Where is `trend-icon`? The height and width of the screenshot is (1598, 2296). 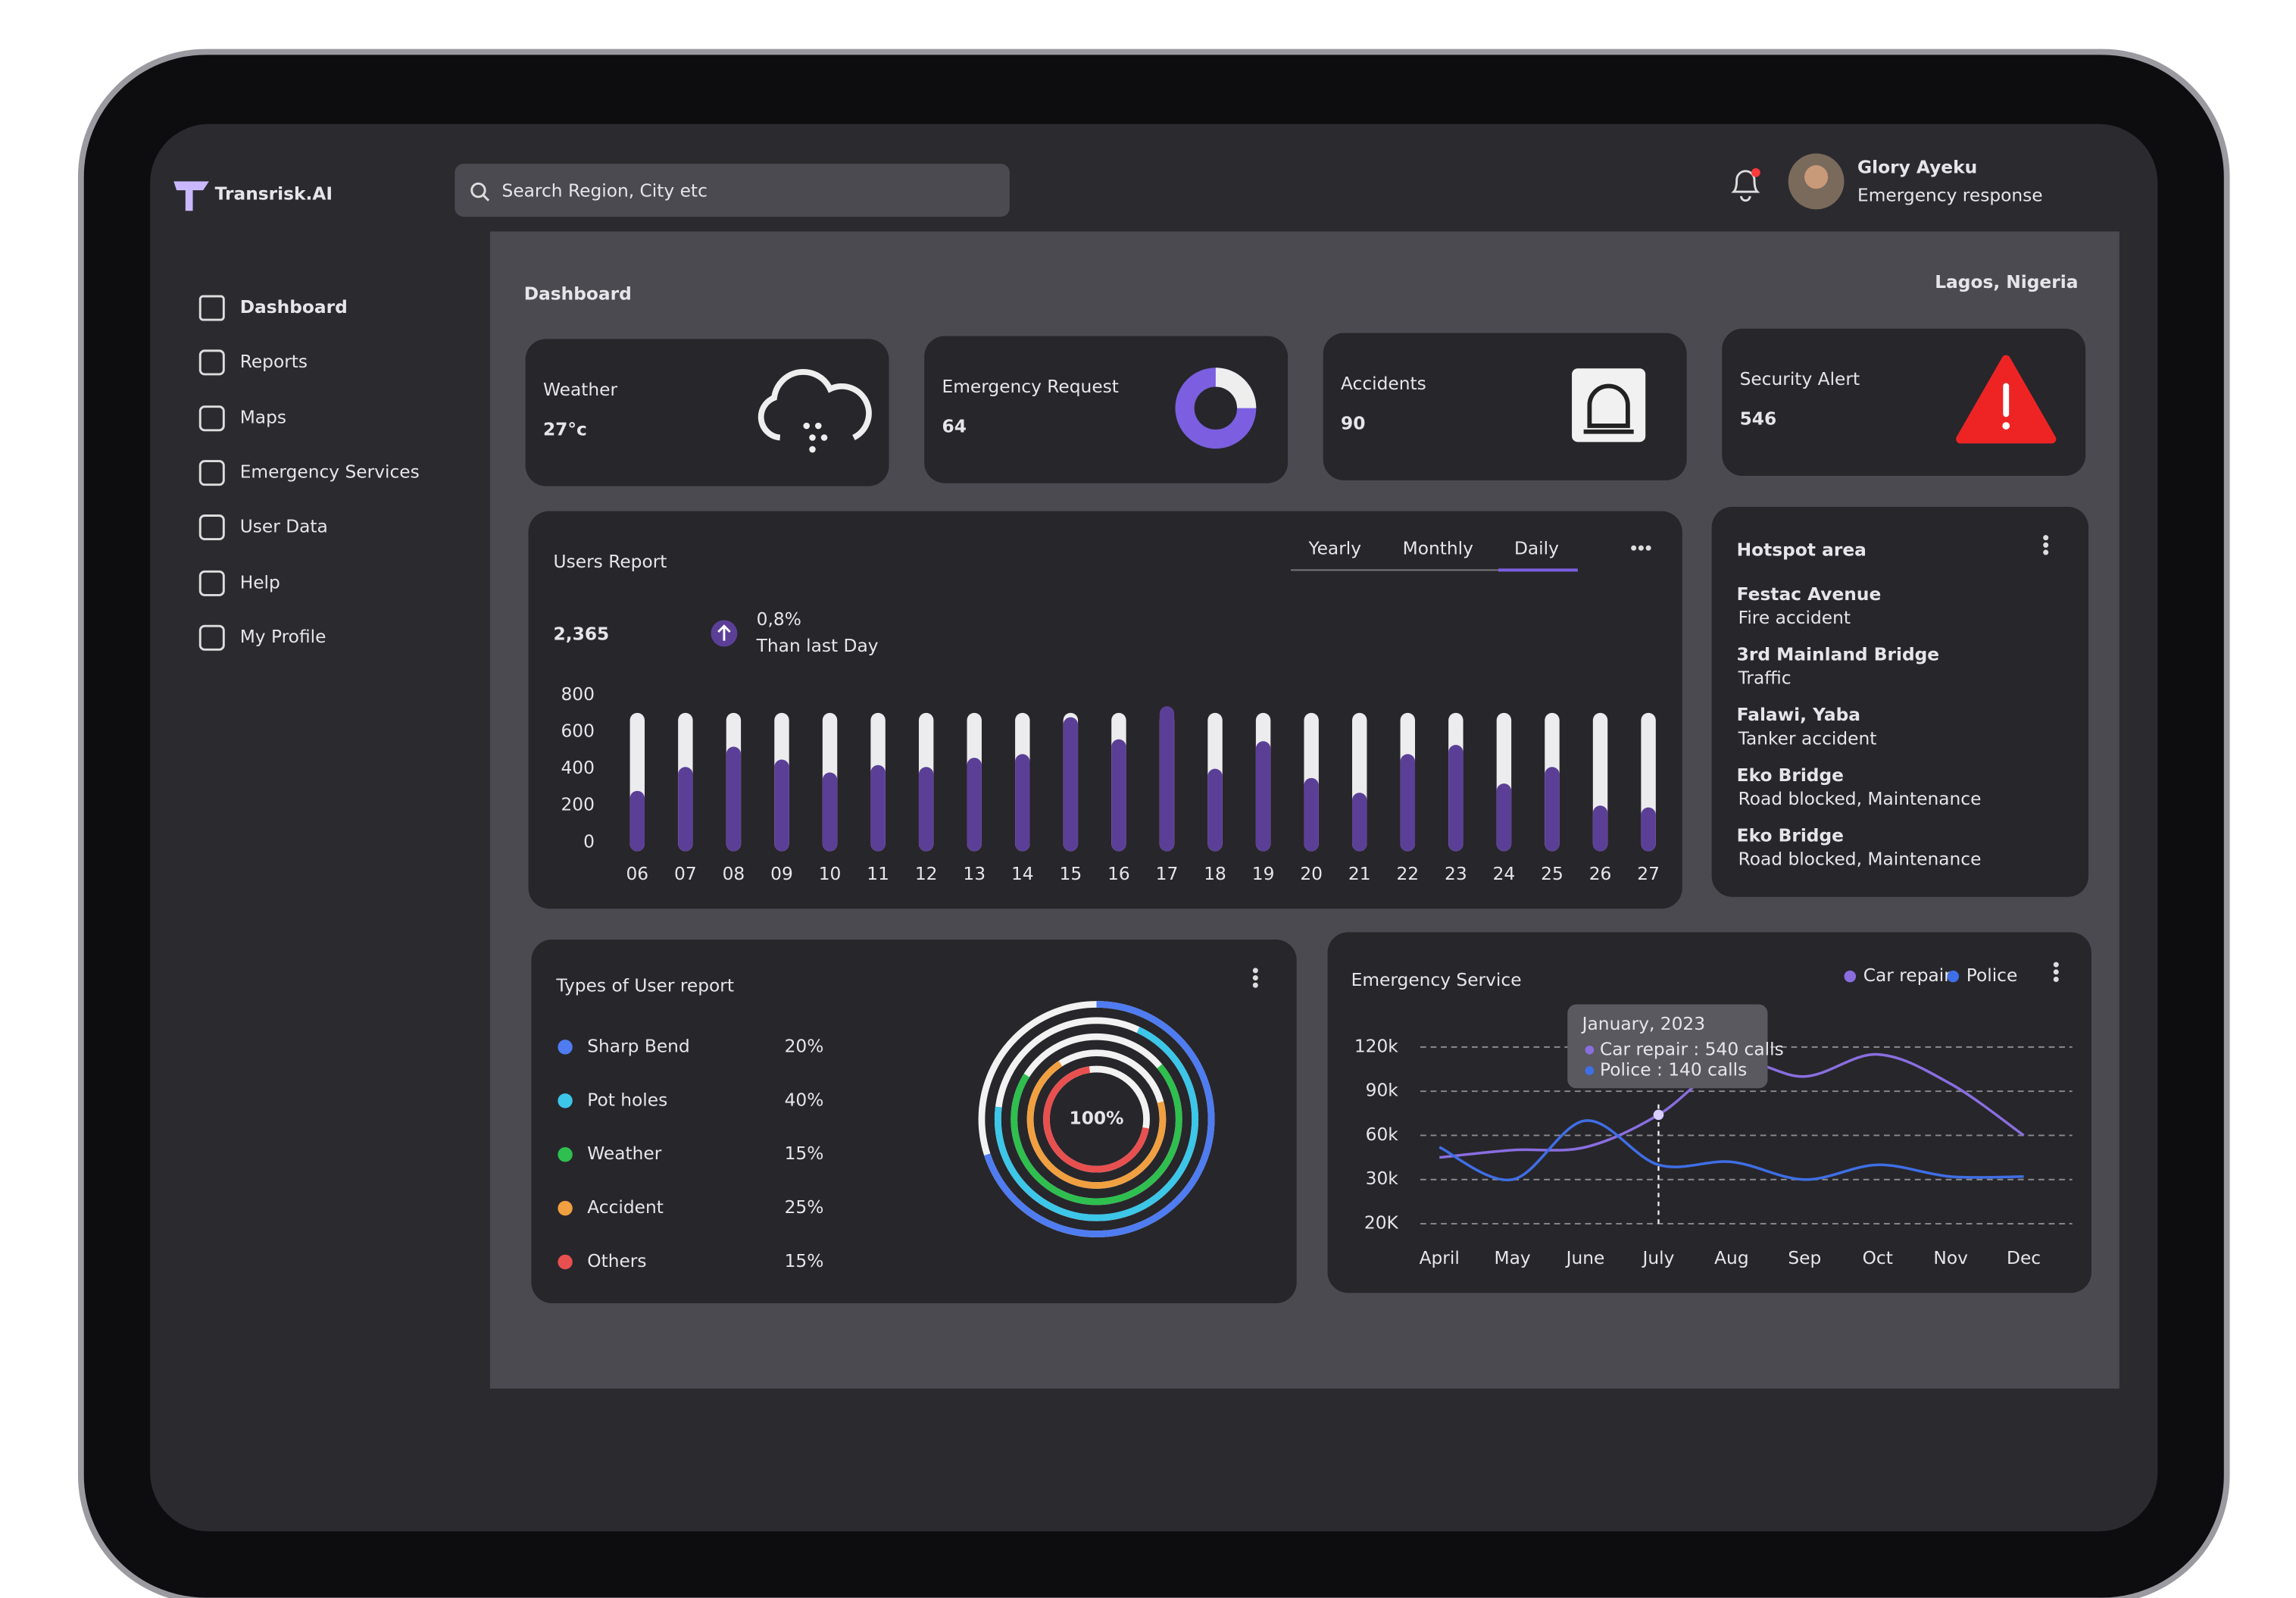 trend-icon is located at coordinates (724, 632).